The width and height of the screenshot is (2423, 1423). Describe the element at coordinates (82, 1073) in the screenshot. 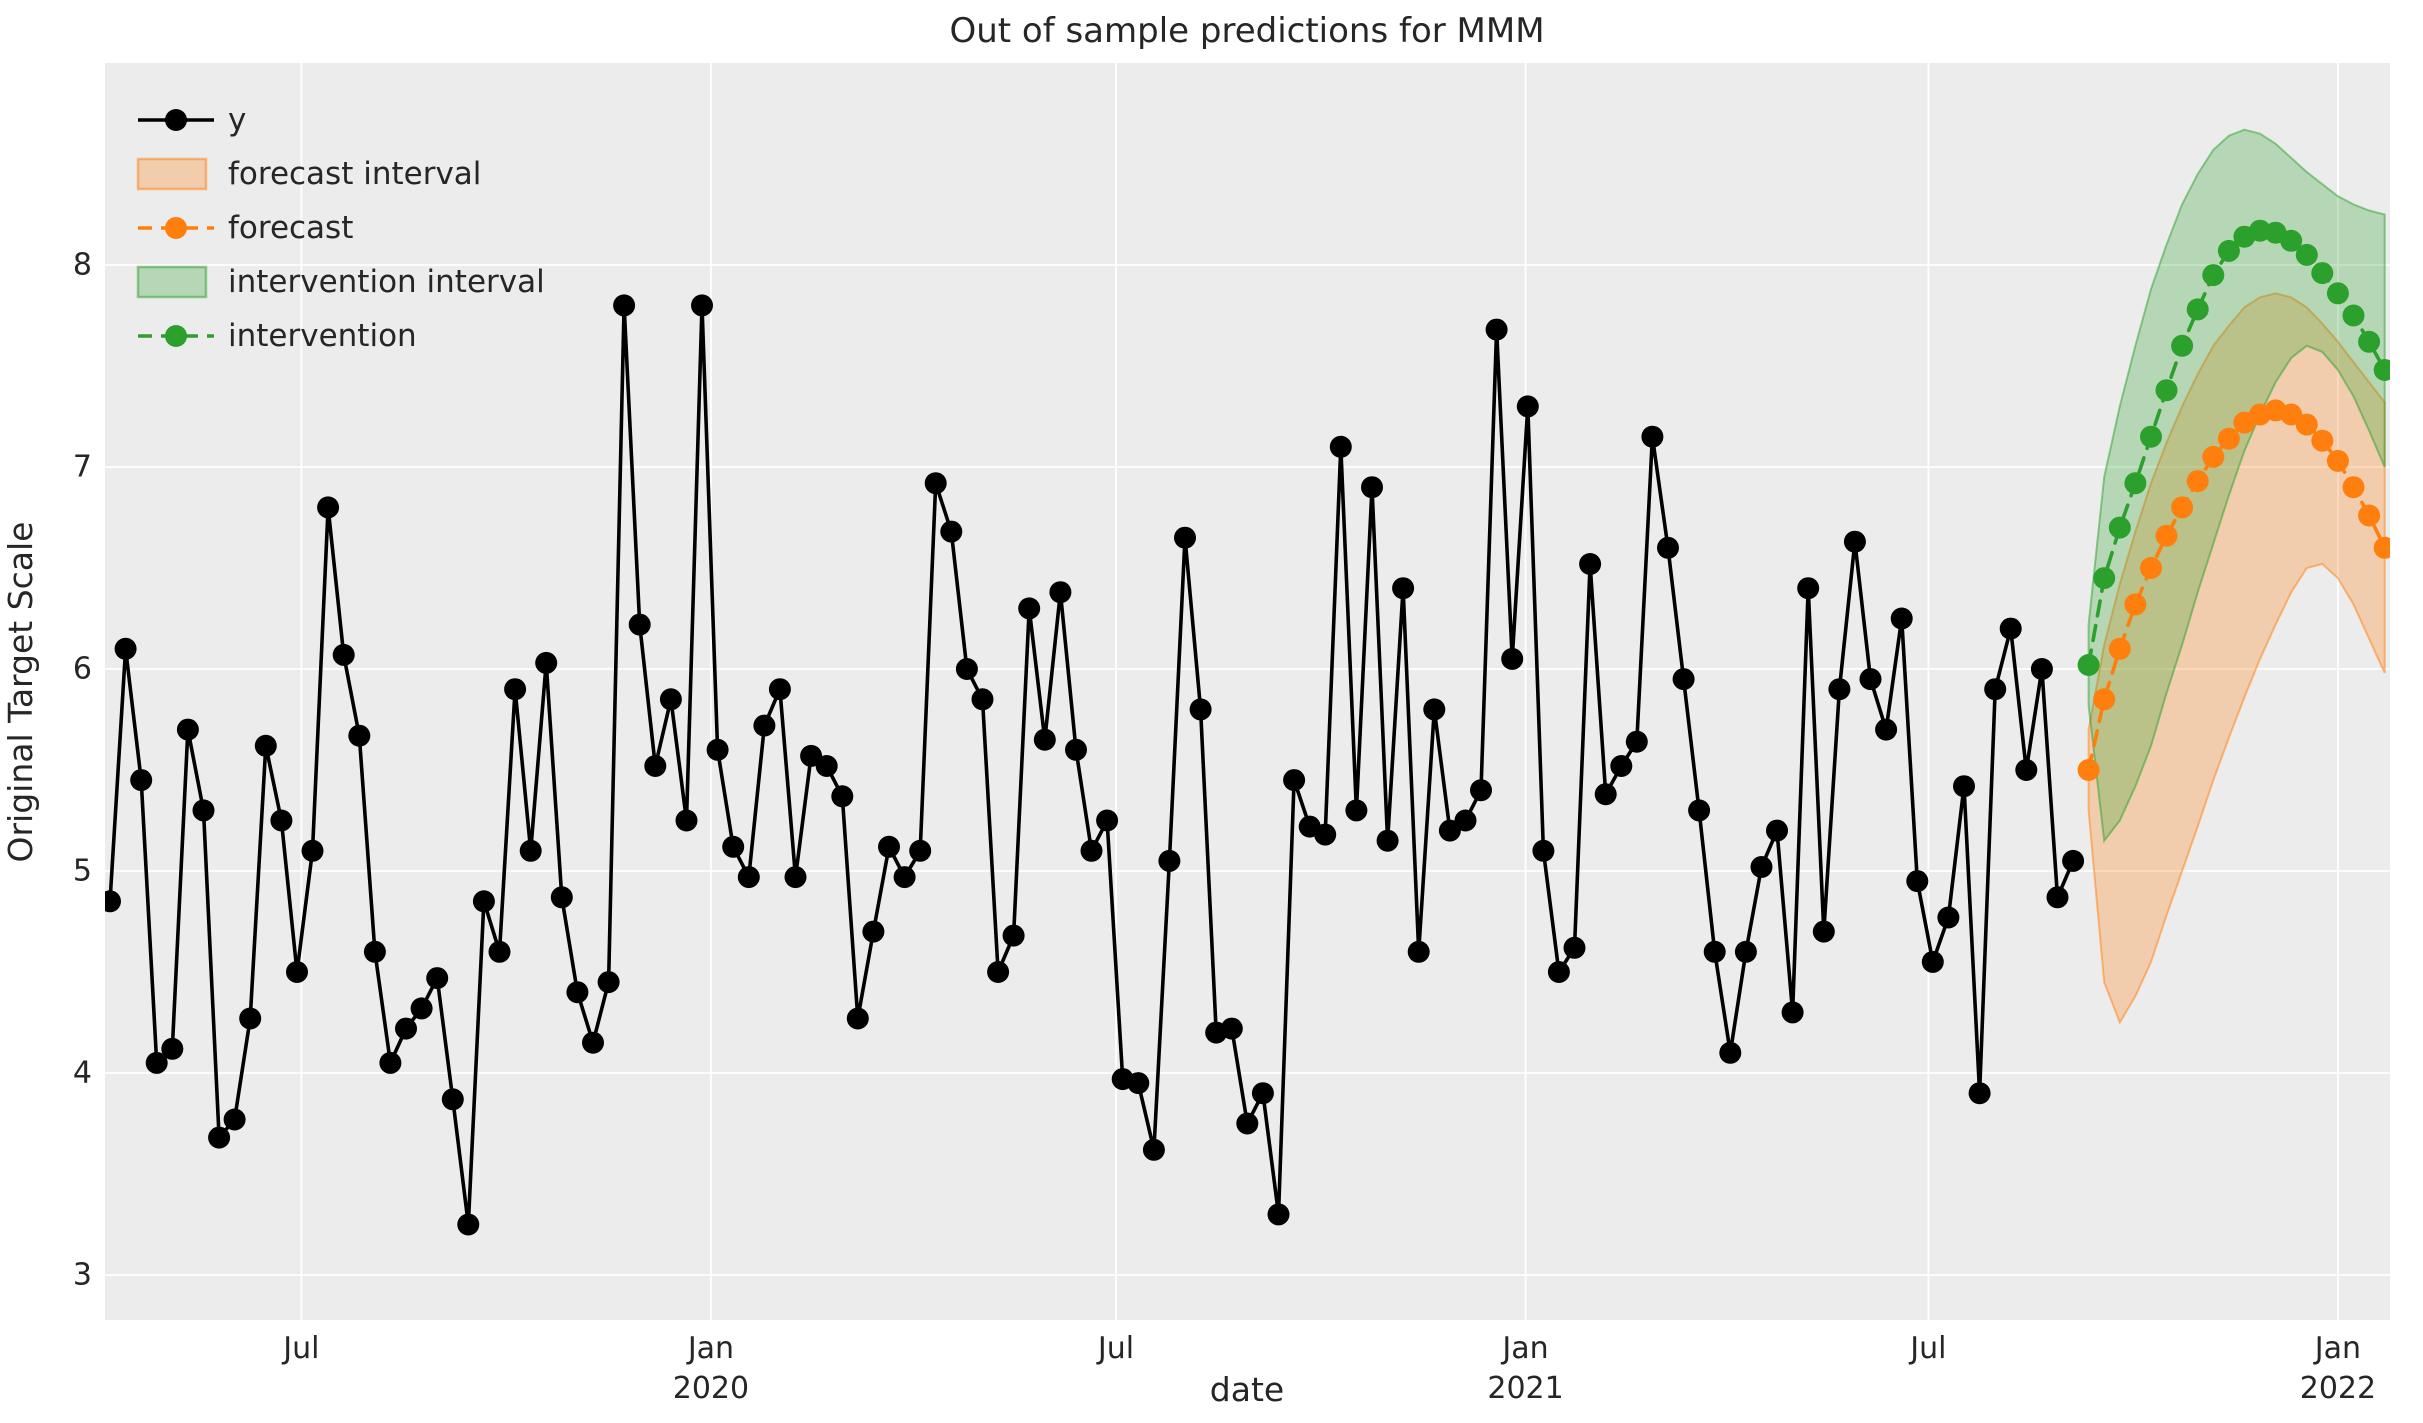

I see `y-tick-label: 4` at that location.